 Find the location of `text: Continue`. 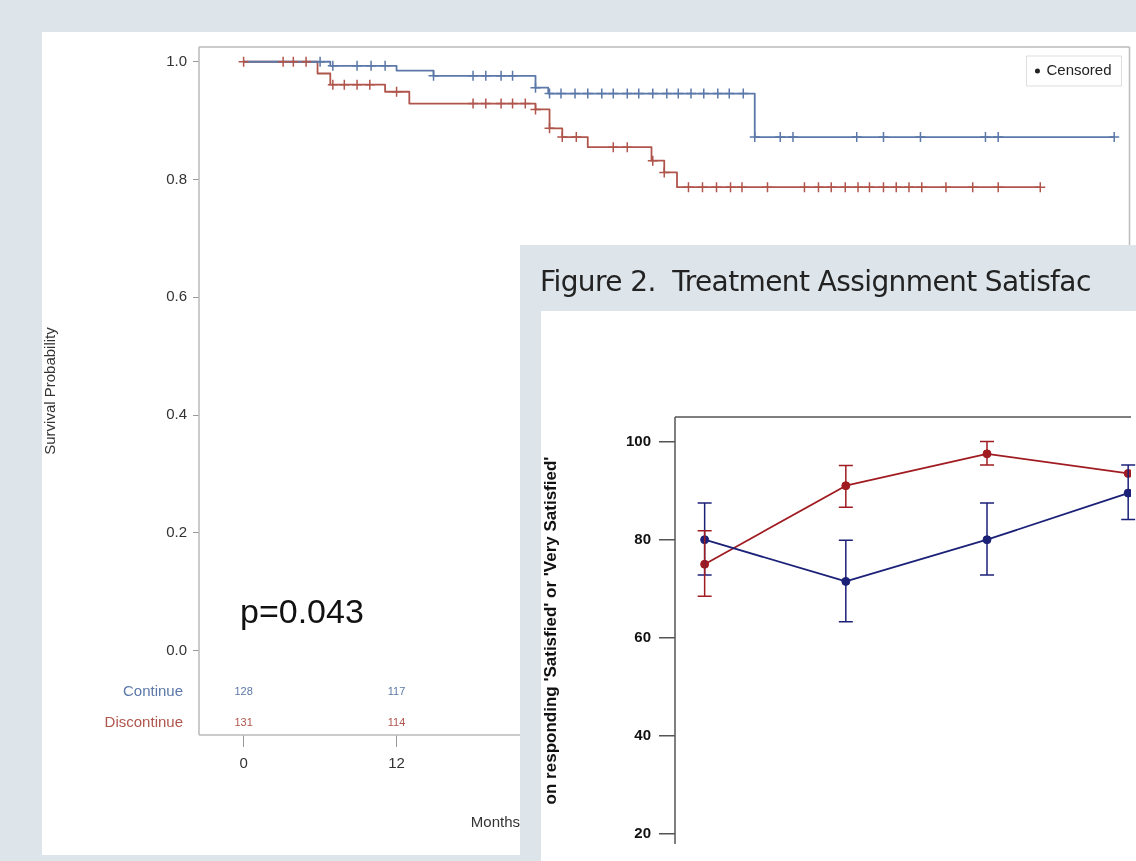

text: Continue is located at coordinates (152, 690).